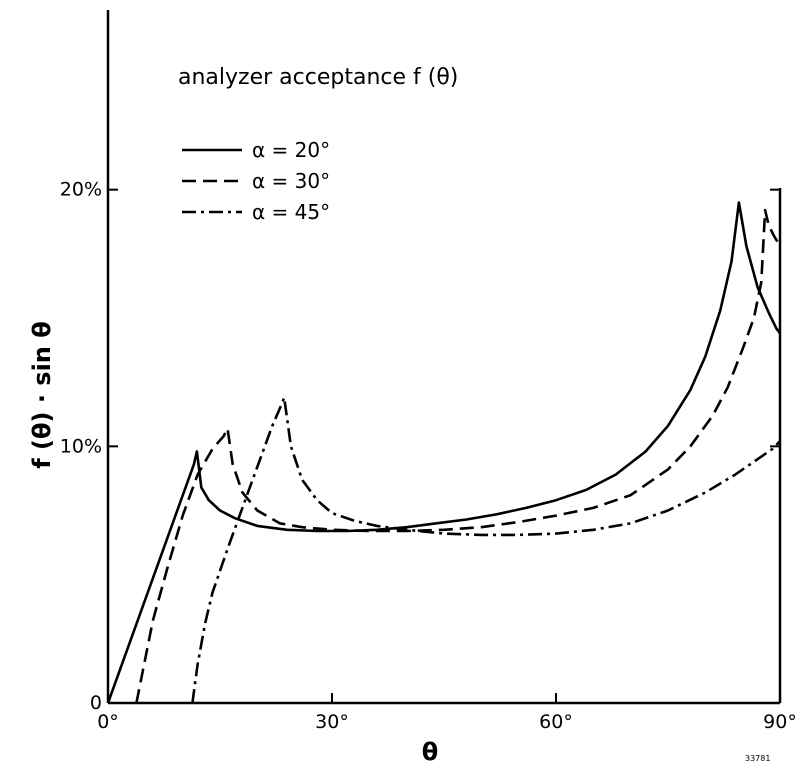  What do you see at coordinates (757, 758) in the screenshot?
I see `figure-number: 33781` at bounding box center [757, 758].